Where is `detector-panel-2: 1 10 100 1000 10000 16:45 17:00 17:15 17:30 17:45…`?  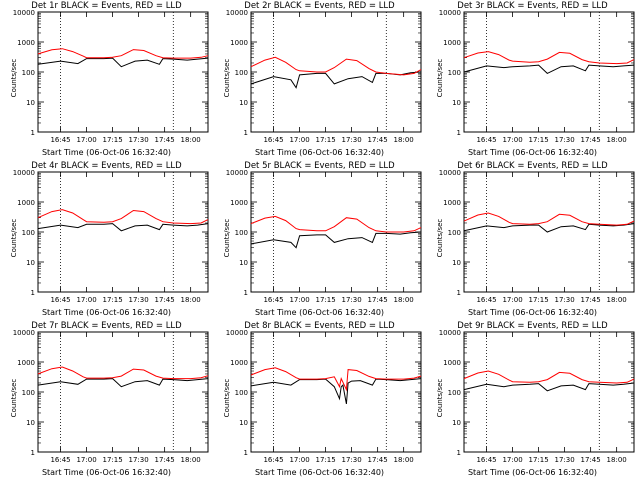 detector-panel-2: 1 10 100 1000 10000 16:45 17:00 17:15 17:30 17:45… is located at coordinates (319, 80).